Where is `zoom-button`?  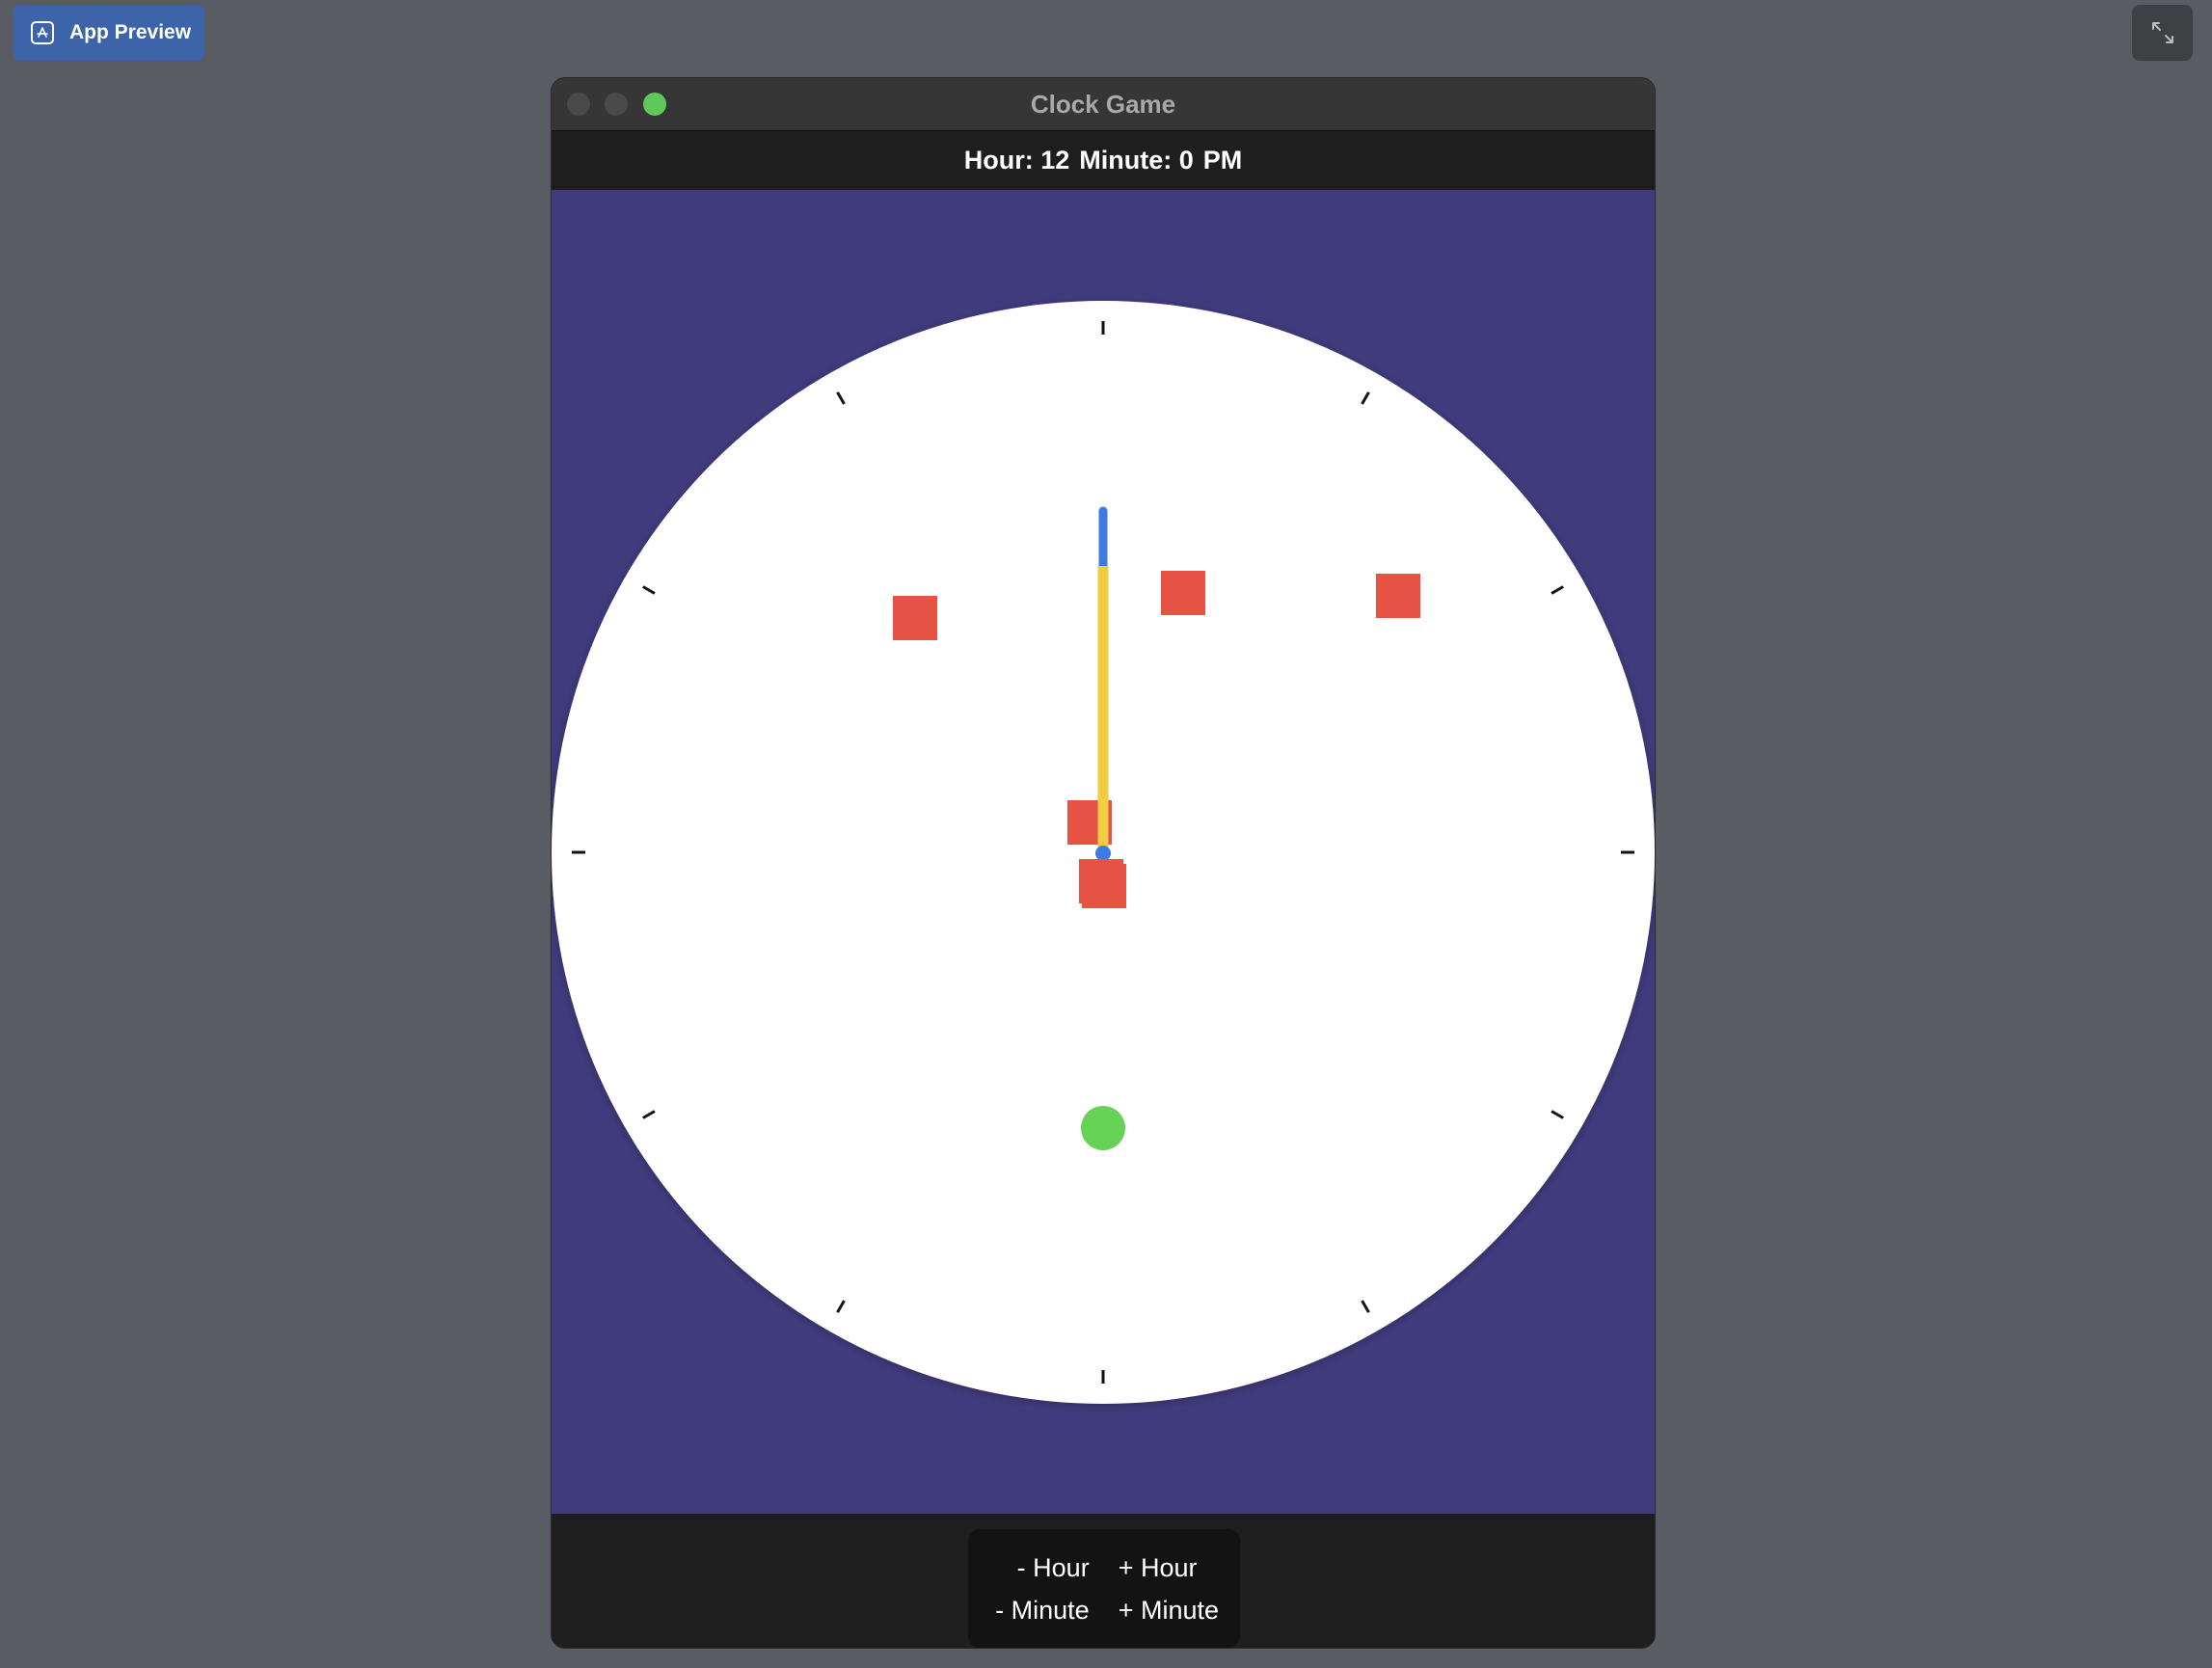 zoom-button is located at coordinates (655, 104).